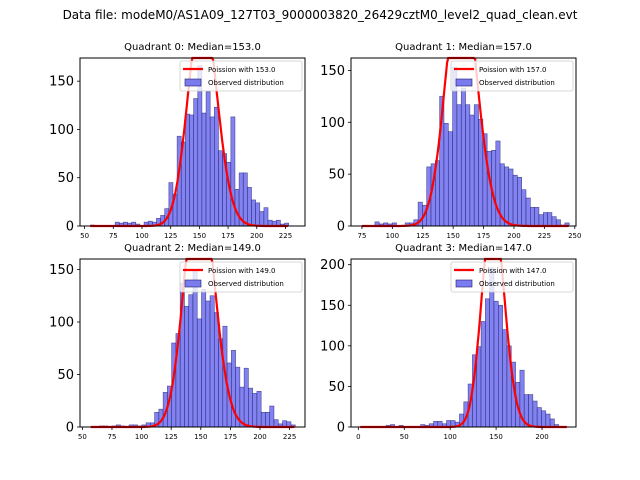 This screenshot has height=480, width=640. Describe the element at coordinates (242, 70) in the screenshot. I see `legend-label-poisson: Poission with 153.0` at that location.